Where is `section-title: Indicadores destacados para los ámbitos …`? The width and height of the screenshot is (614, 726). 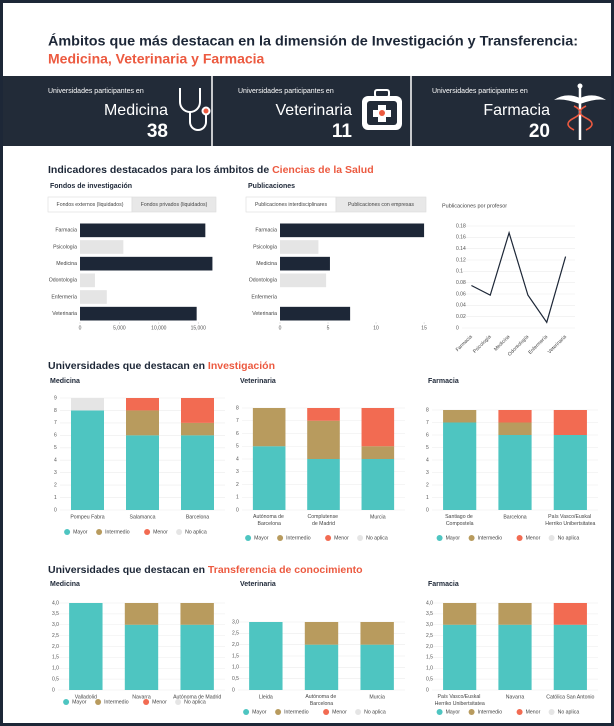
section-title: Indicadores destacados para los ámbitos … is located at coordinates (211, 170).